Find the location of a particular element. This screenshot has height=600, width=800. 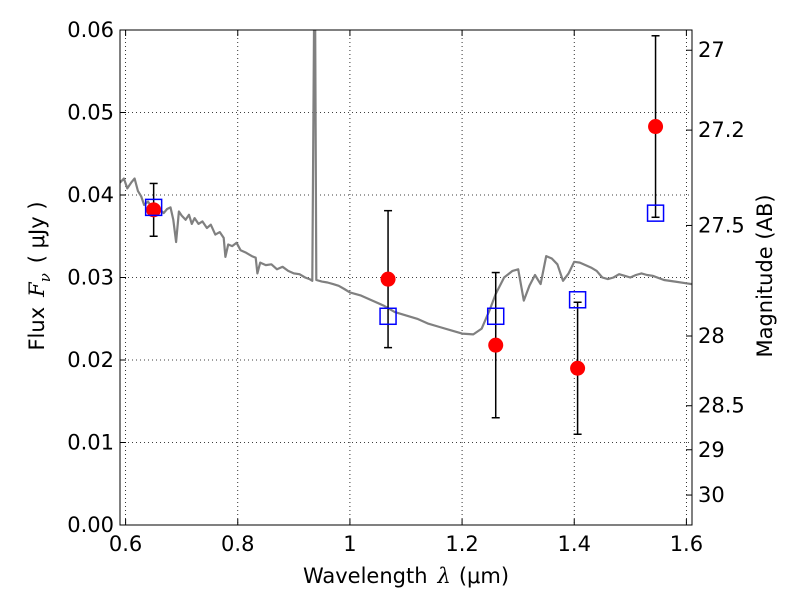

model-flux-points is located at coordinates (404, 262).